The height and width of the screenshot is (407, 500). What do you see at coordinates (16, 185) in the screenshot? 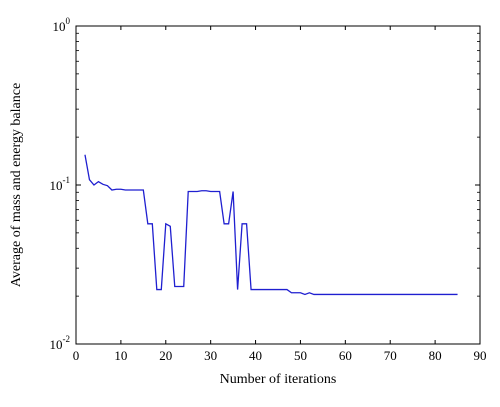
I see `y-axis-label: Average of mass and energy balance` at bounding box center [16, 185].